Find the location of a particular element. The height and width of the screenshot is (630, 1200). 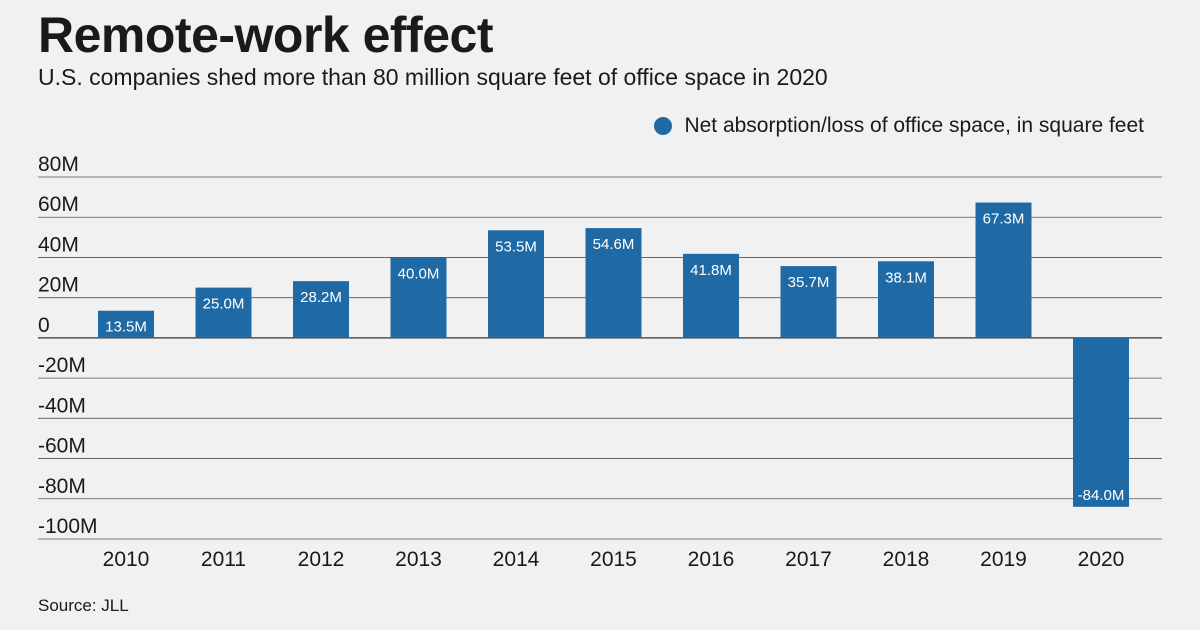

x-tick-label: 2020 is located at coordinates (1101, 559).